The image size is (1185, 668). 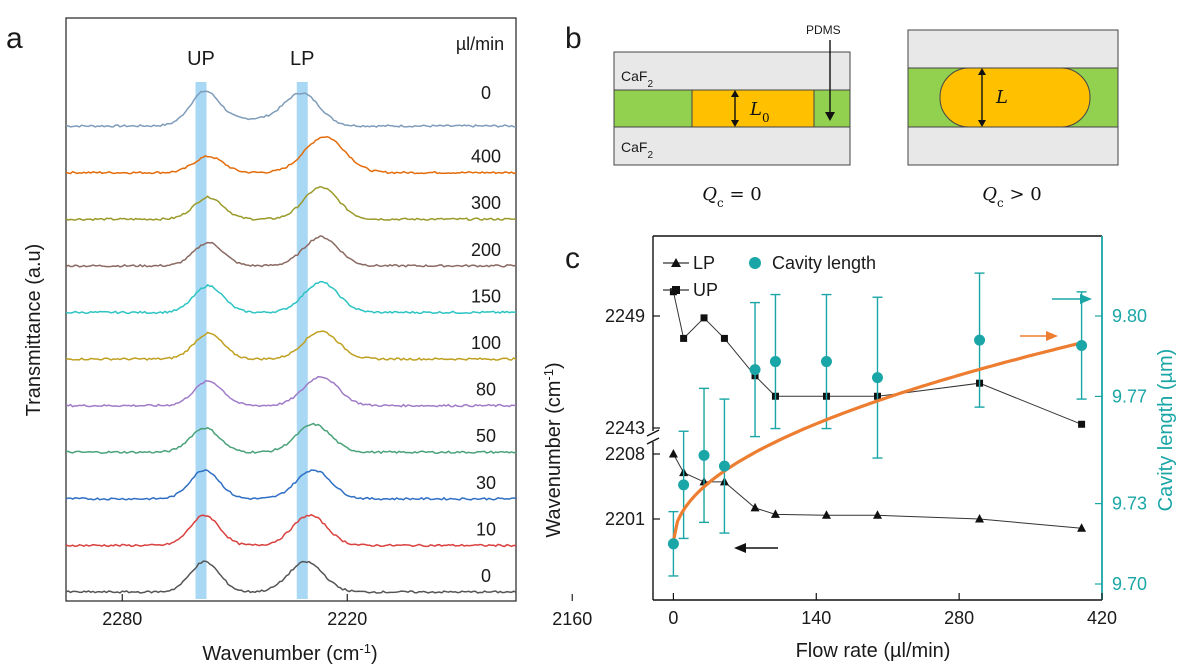 What do you see at coordinates (877, 491) in the screenshot?
I see `lp-series-line` at bounding box center [877, 491].